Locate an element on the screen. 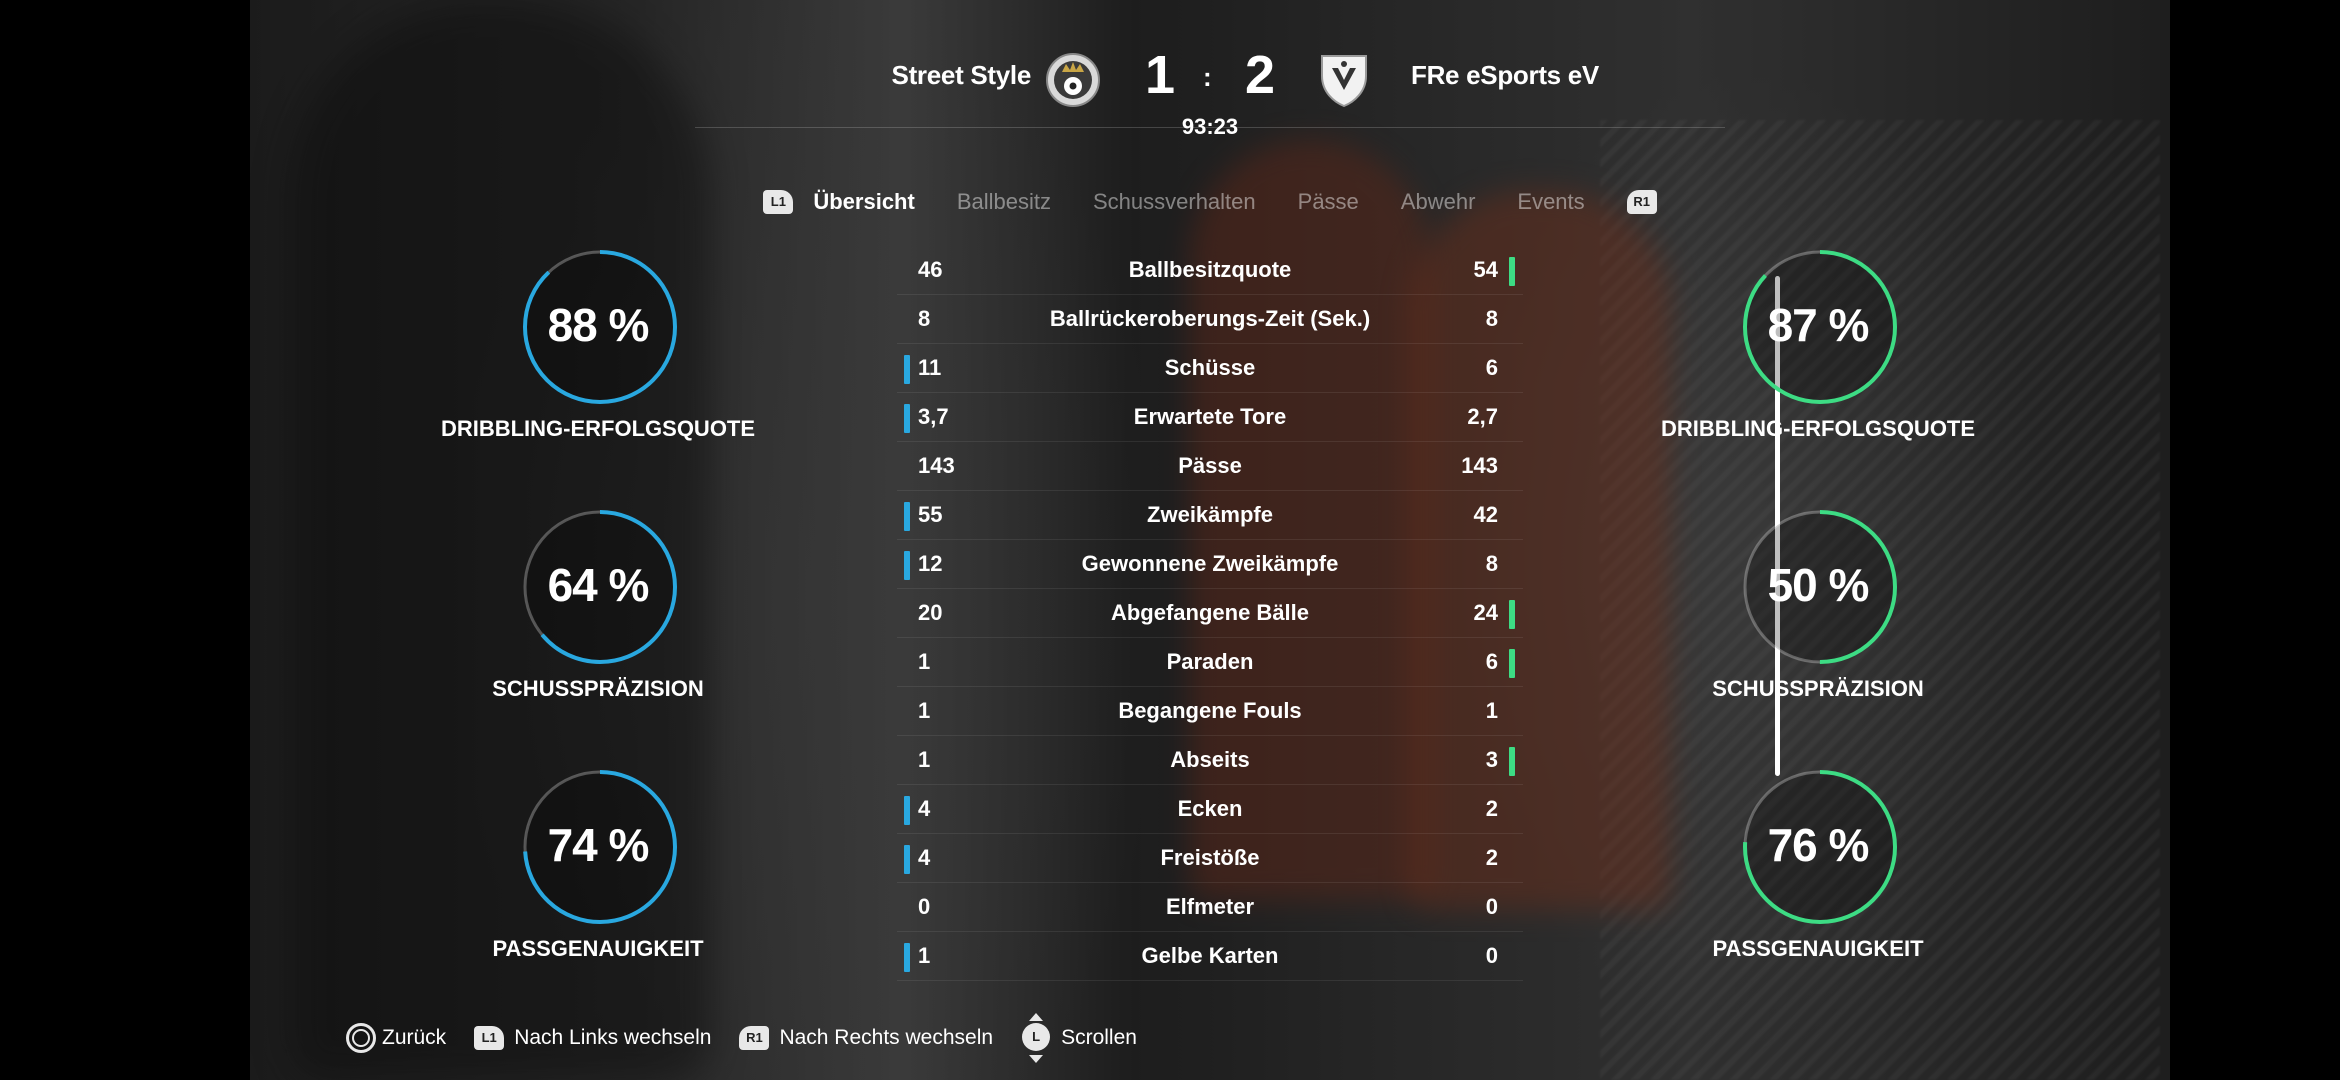 Image resolution: width=2340 pixels, height=1080 pixels. stat-label: Ballrückeroberungs-Zeit (Sek.) is located at coordinates (1210, 318).